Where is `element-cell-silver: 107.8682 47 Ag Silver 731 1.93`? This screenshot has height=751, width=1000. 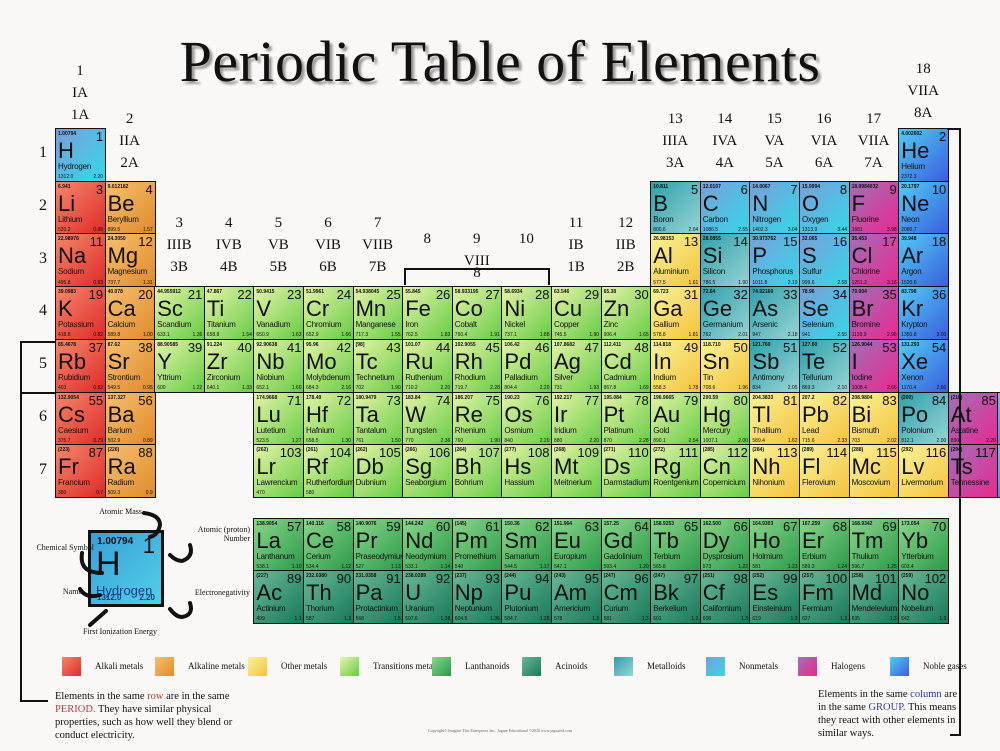
element-cell-silver: 107.8682 47 Ag Silver 731 1.93 is located at coordinates (577, 365).